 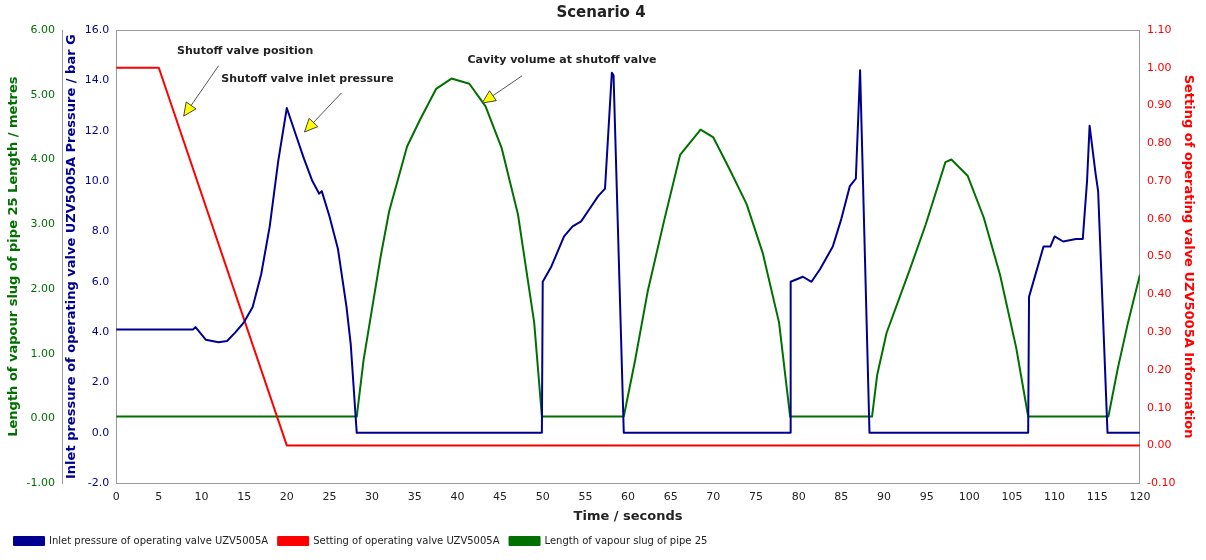 I want to click on x-tick-label: 60, so click(x=628, y=496).